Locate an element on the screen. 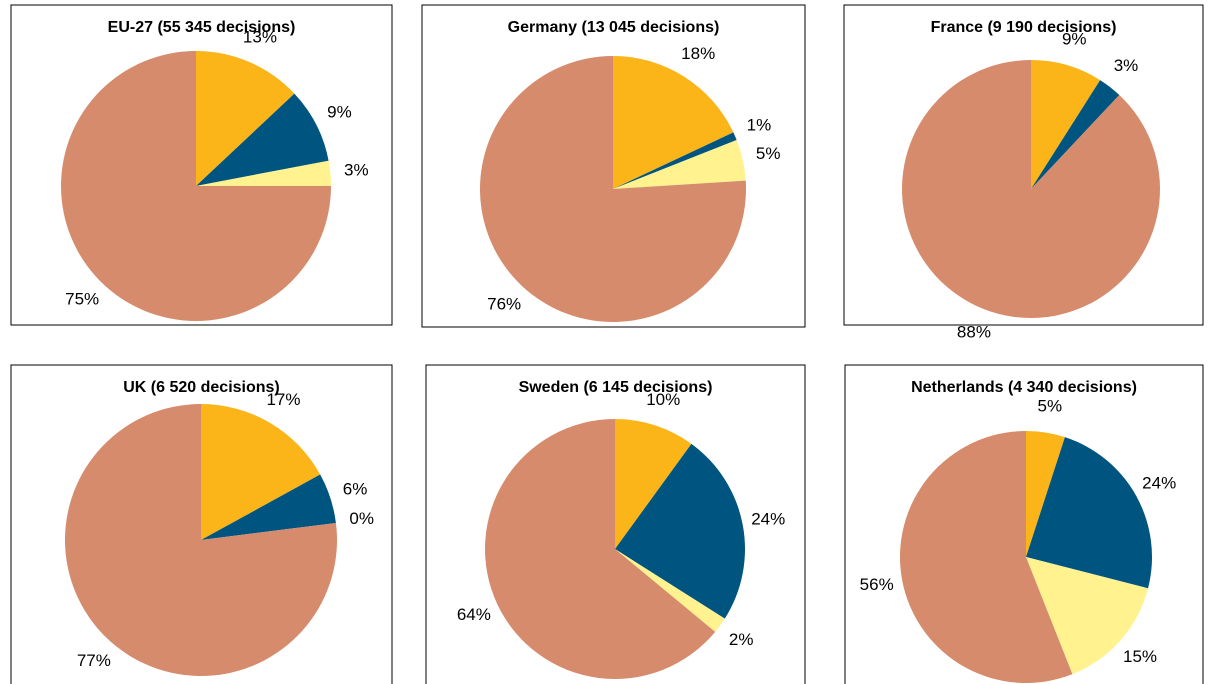 The image size is (1216, 684). slice-label: 6% is located at coordinates (355, 488).